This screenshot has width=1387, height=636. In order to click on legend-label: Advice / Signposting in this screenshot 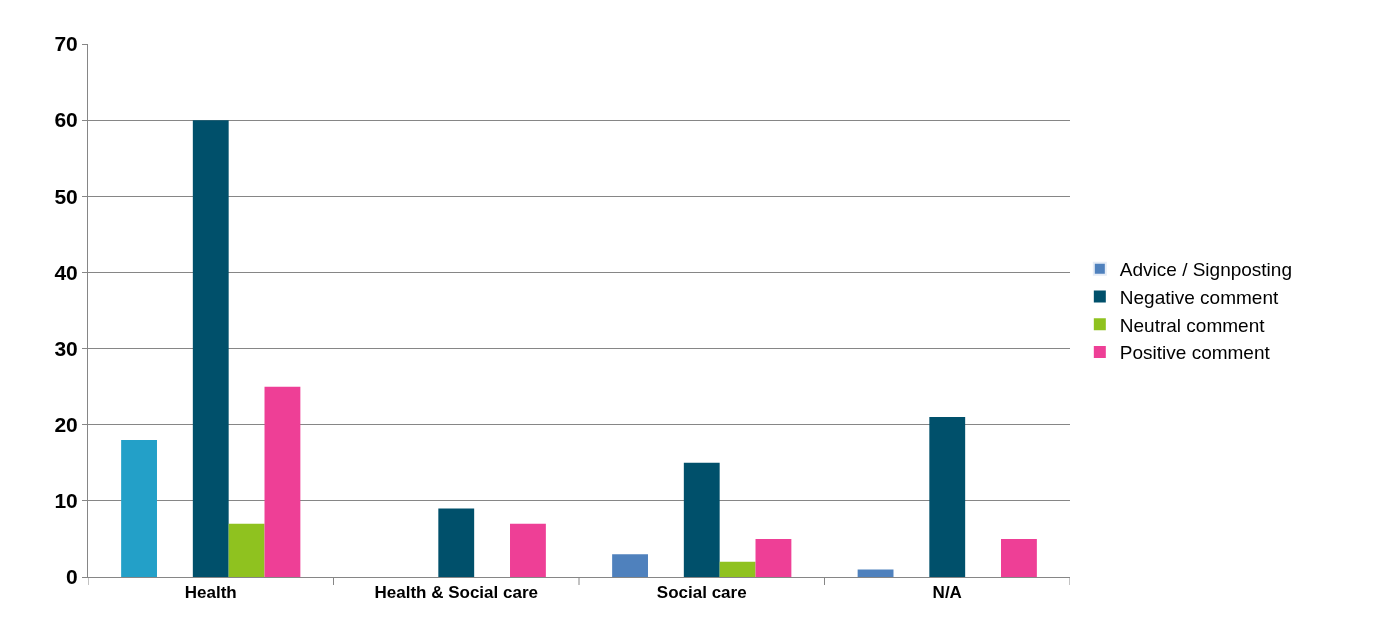, I will do `click(1205, 270)`.